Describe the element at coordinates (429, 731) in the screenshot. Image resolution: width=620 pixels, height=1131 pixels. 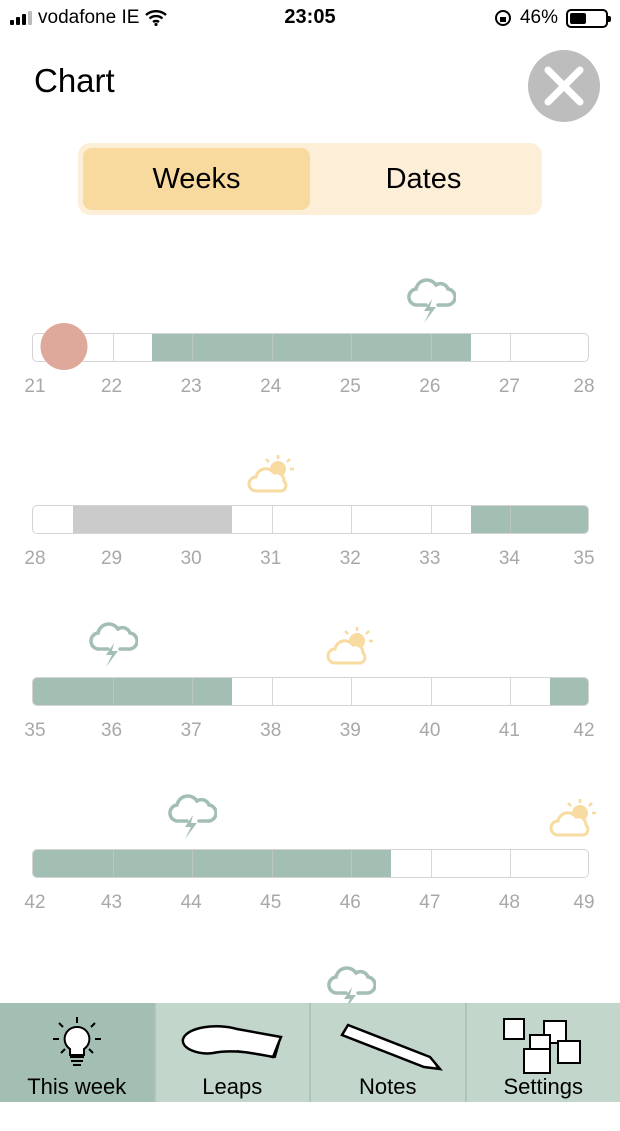
I see `week-tick-label: 40` at that location.